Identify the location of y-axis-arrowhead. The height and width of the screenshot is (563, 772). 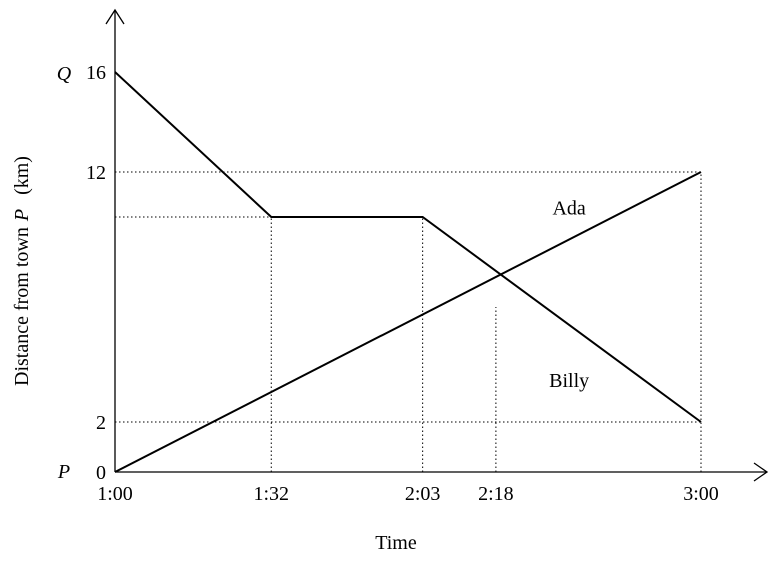
(115, 16).